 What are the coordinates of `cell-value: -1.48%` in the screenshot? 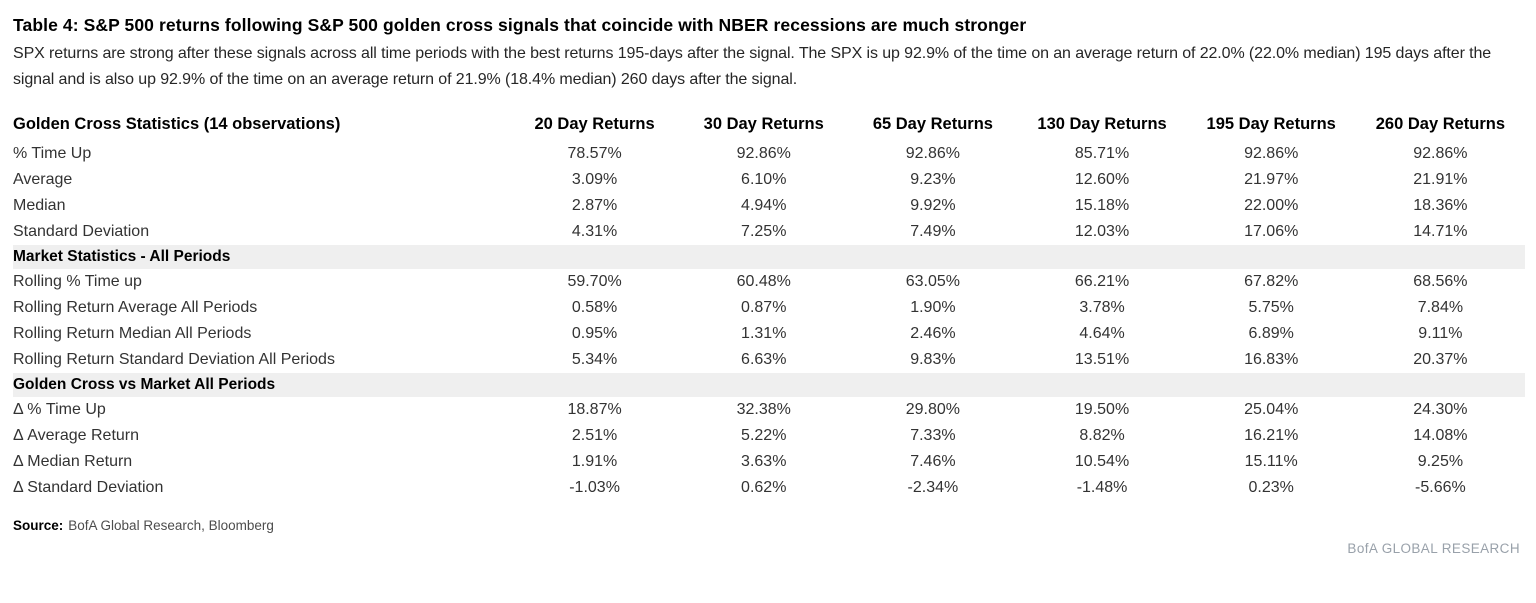 It's located at (1102, 487).